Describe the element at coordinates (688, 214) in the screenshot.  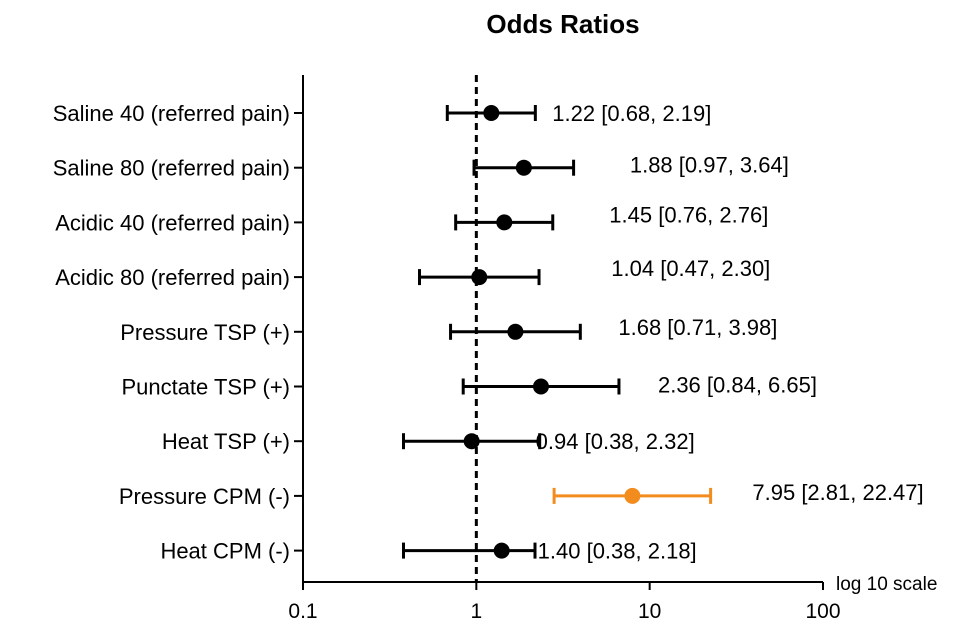
I see `data-label: 1.45 [0.76, 2.76]` at that location.